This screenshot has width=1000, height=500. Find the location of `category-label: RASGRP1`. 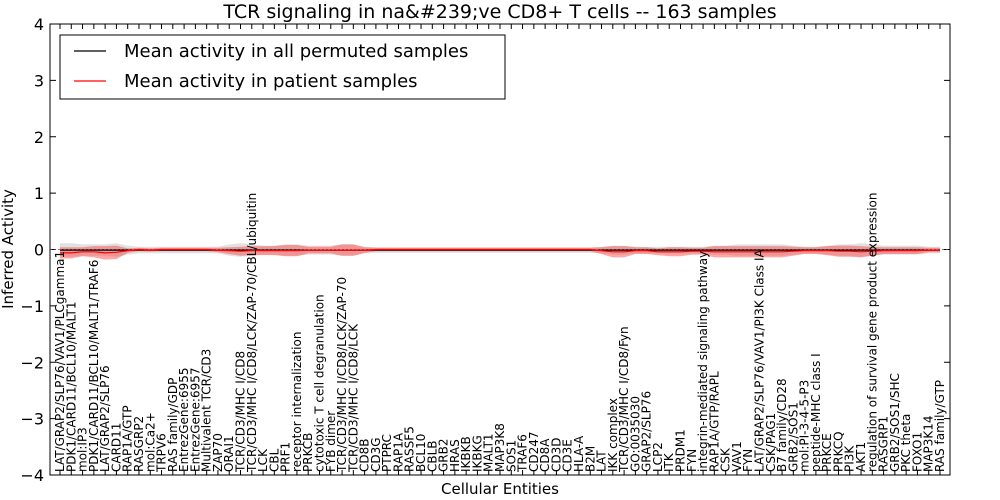

category-label: RASGRP1 is located at coordinates (884, 444).